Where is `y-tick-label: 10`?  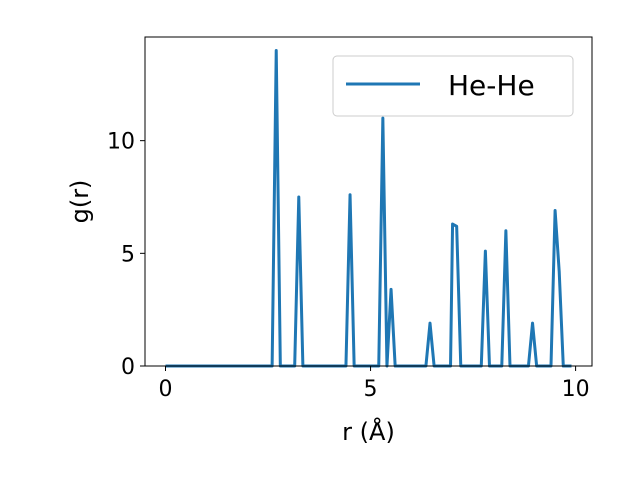 y-tick-label: 10 is located at coordinates (121, 142).